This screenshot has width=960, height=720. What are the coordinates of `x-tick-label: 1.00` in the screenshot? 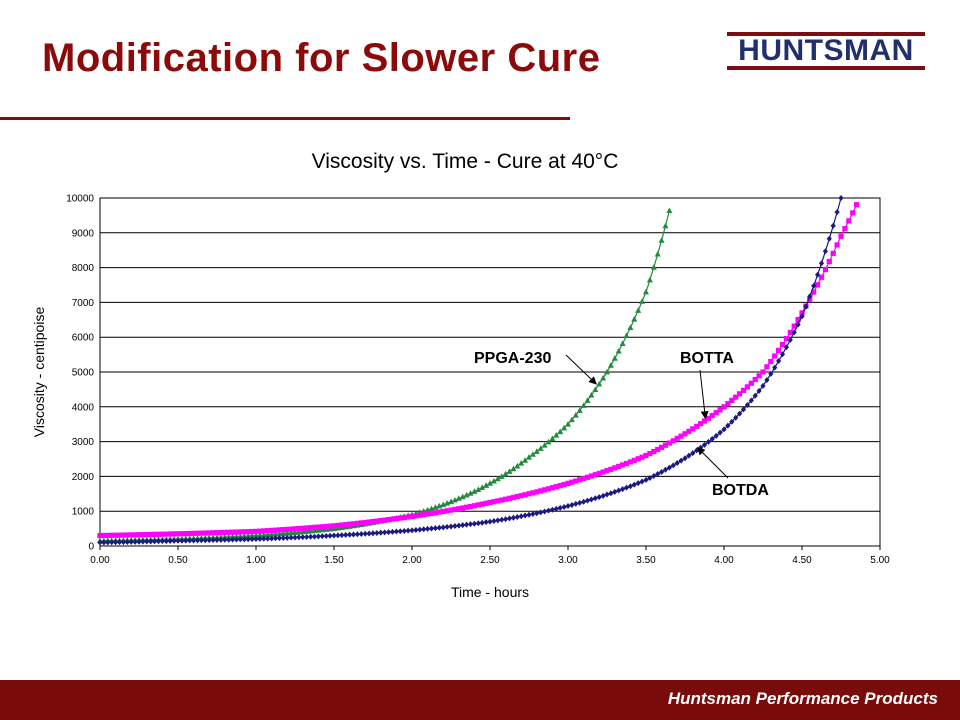 It's located at (256, 560).